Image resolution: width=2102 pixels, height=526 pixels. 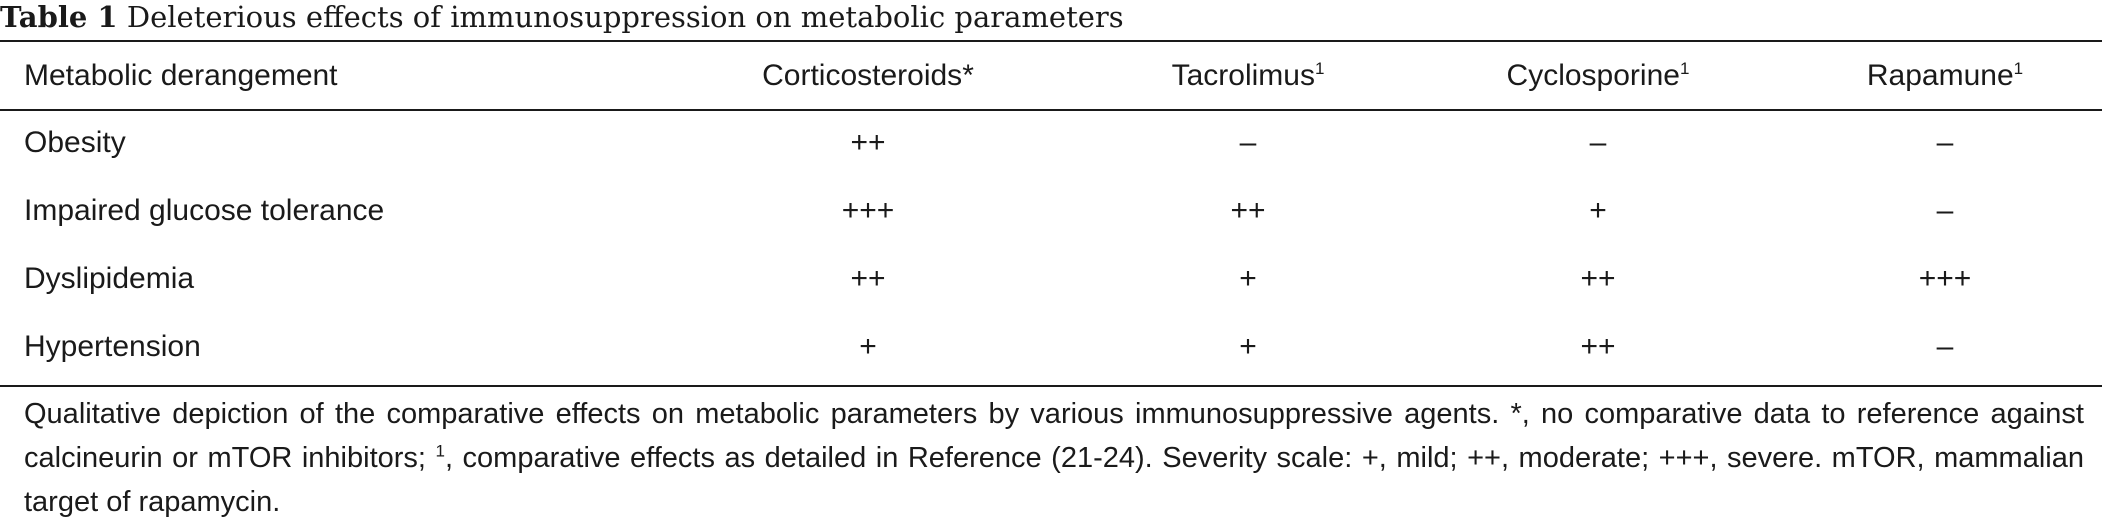 I want to click on header-corticosteroids: Corticosteroids*, so click(x=868, y=75).